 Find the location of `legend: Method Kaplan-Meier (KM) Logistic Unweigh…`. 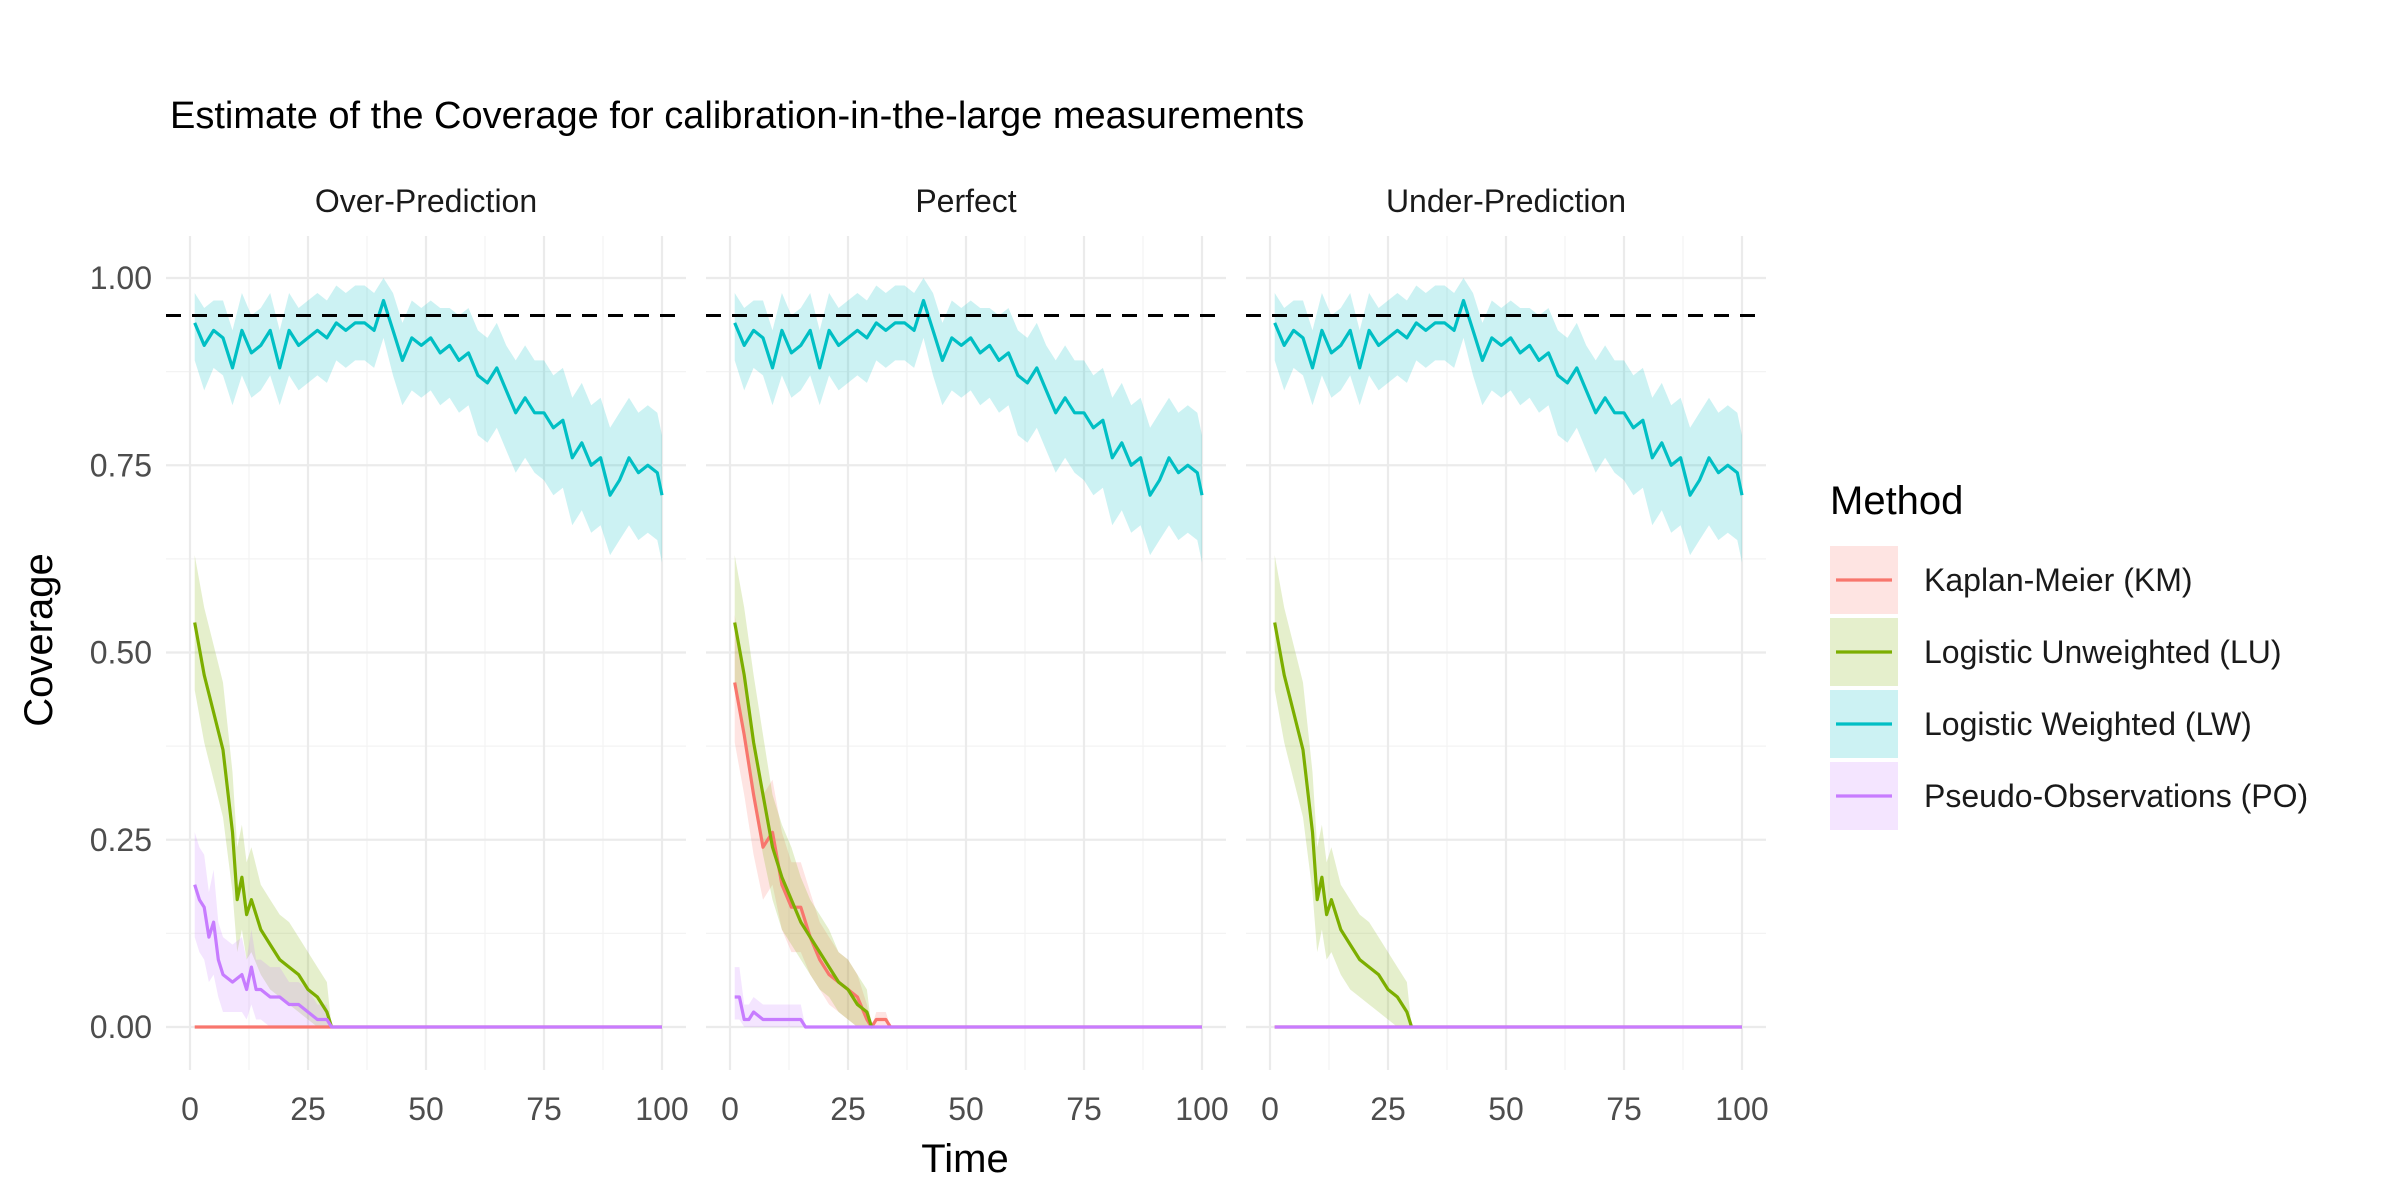

legend: Method Kaplan-Meier (KM) Logistic Unweigh… is located at coordinates (2069, 654).